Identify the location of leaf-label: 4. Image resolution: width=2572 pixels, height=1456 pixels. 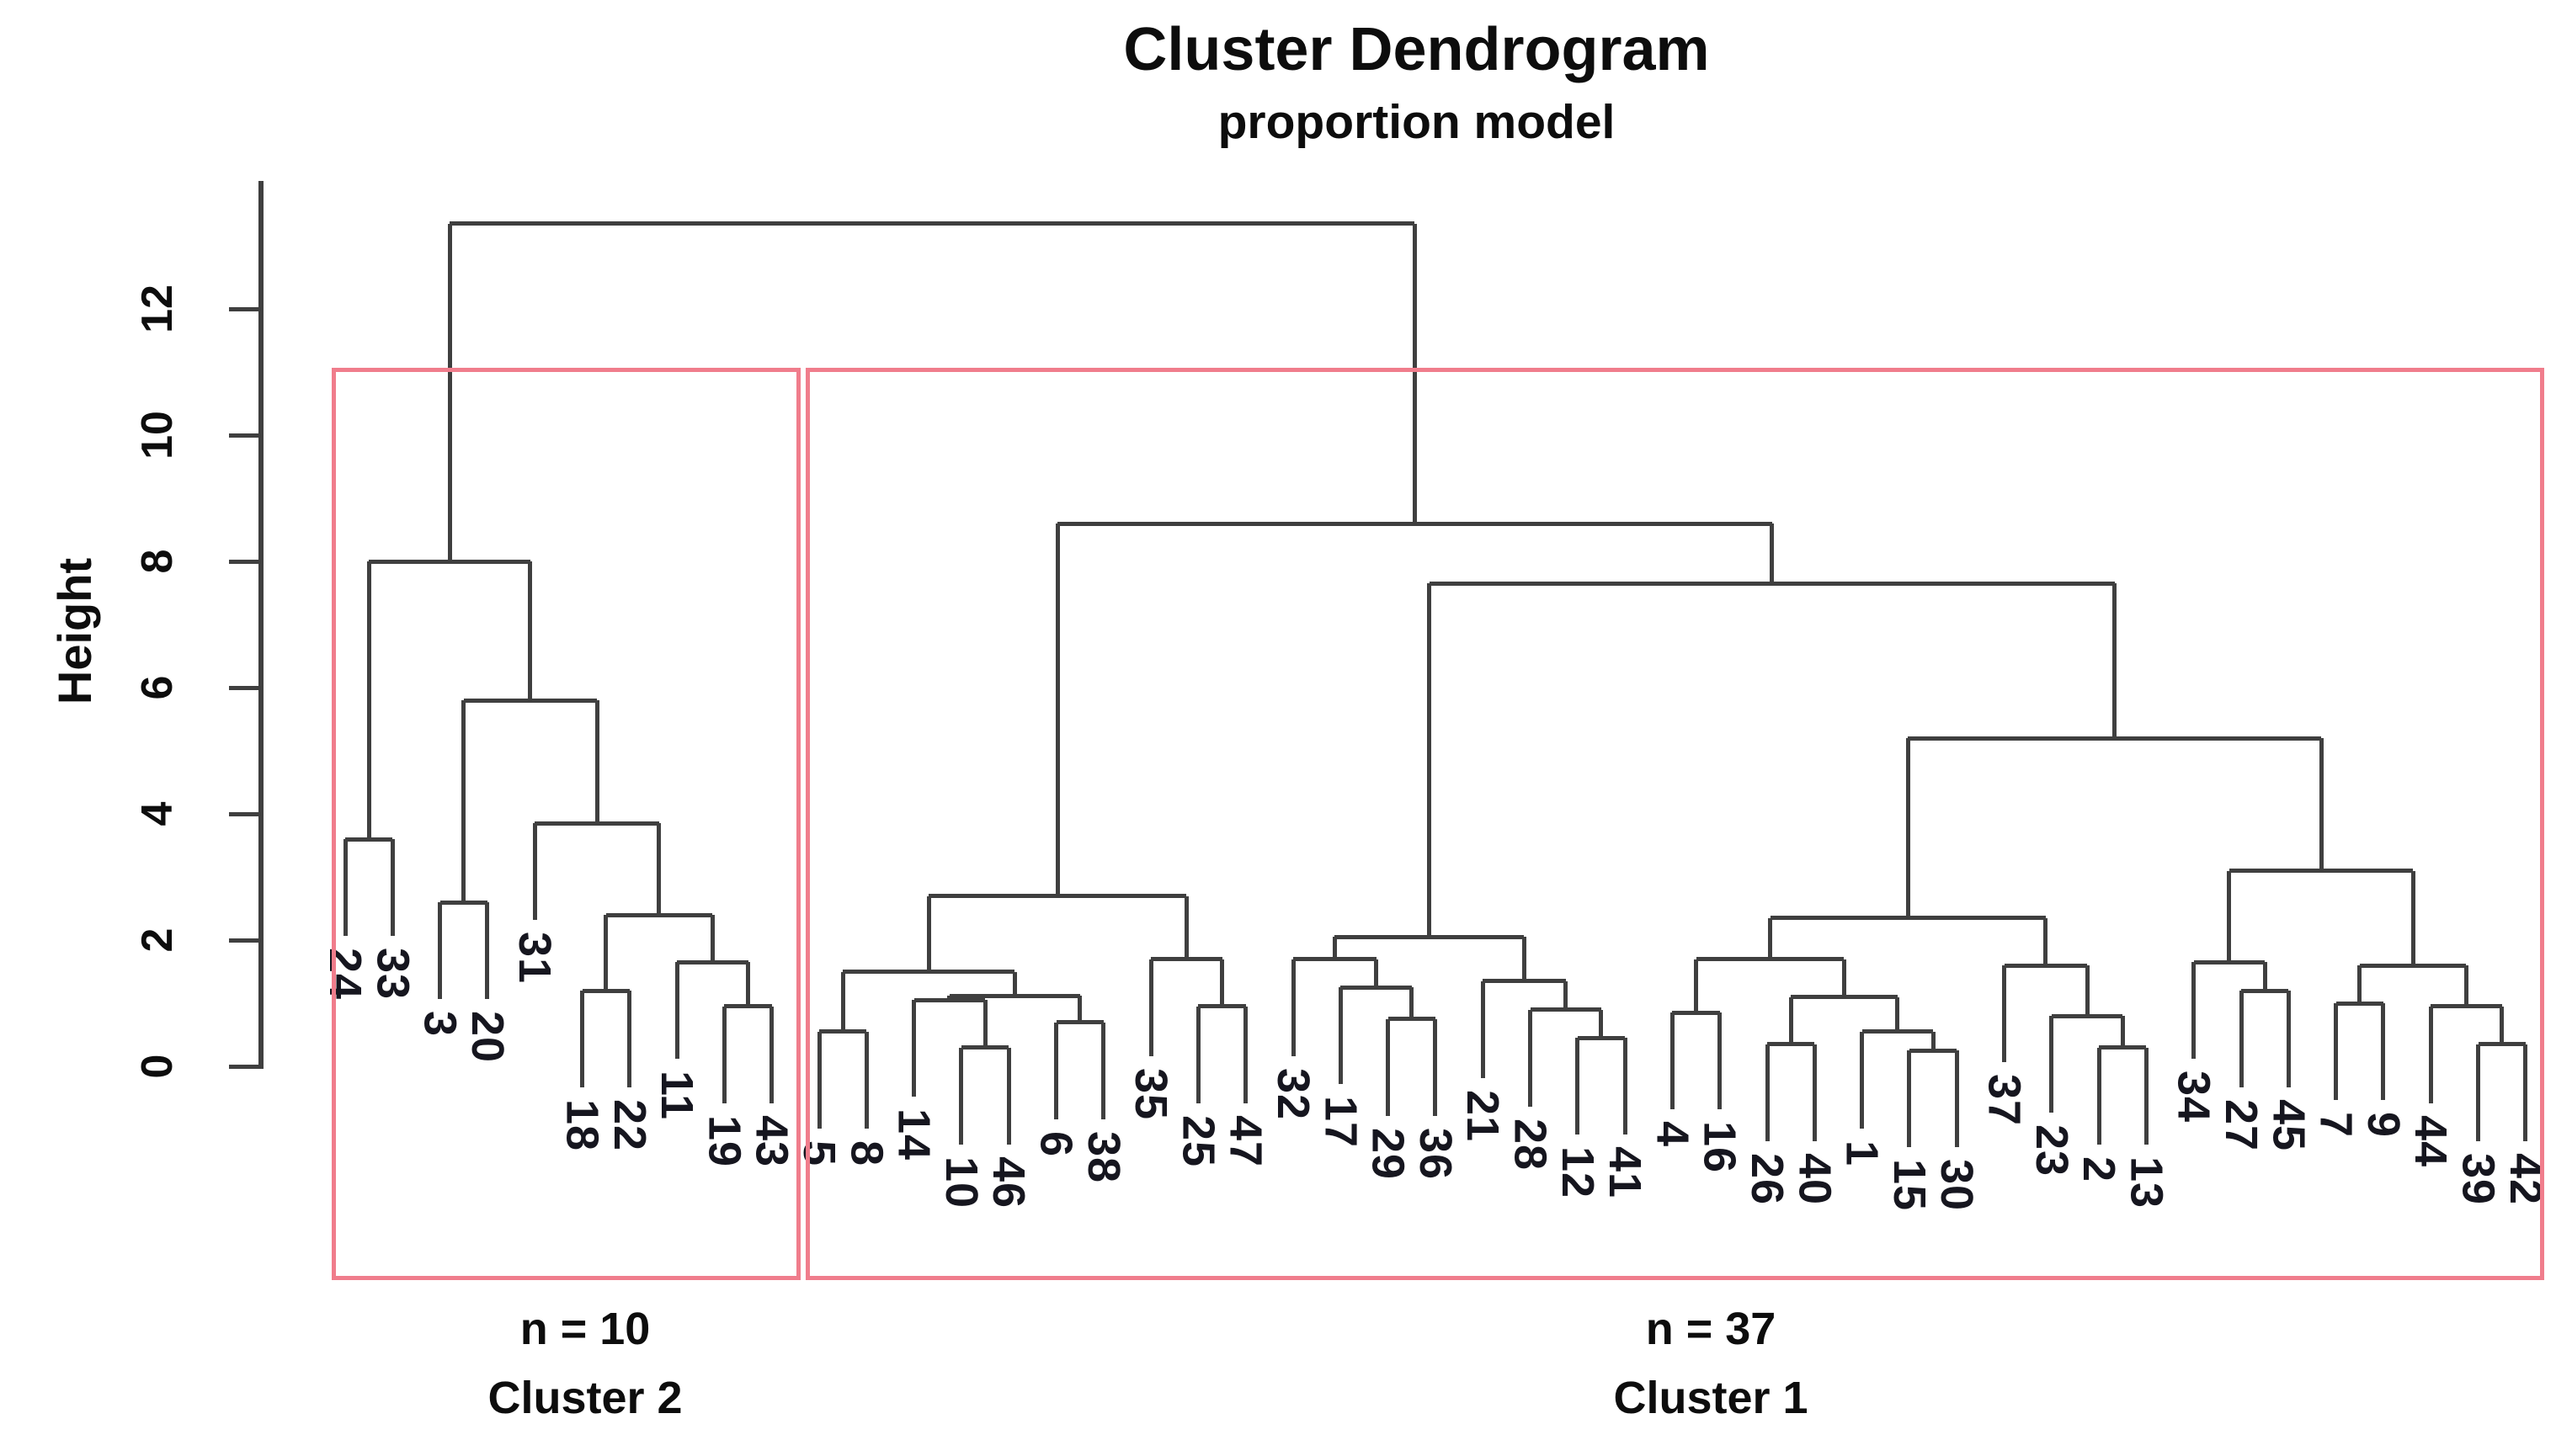
(1672, 1134).